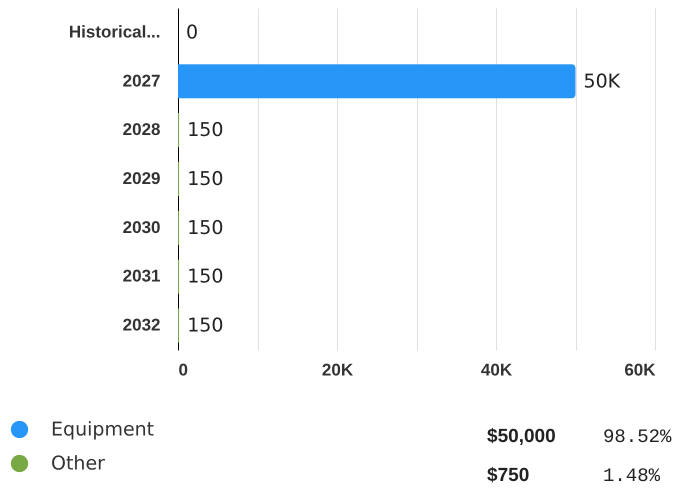 The height and width of the screenshot is (491, 676). What do you see at coordinates (102, 429) in the screenshot?
I see `legend-label: Equipment` at bounding box center [102, 429].